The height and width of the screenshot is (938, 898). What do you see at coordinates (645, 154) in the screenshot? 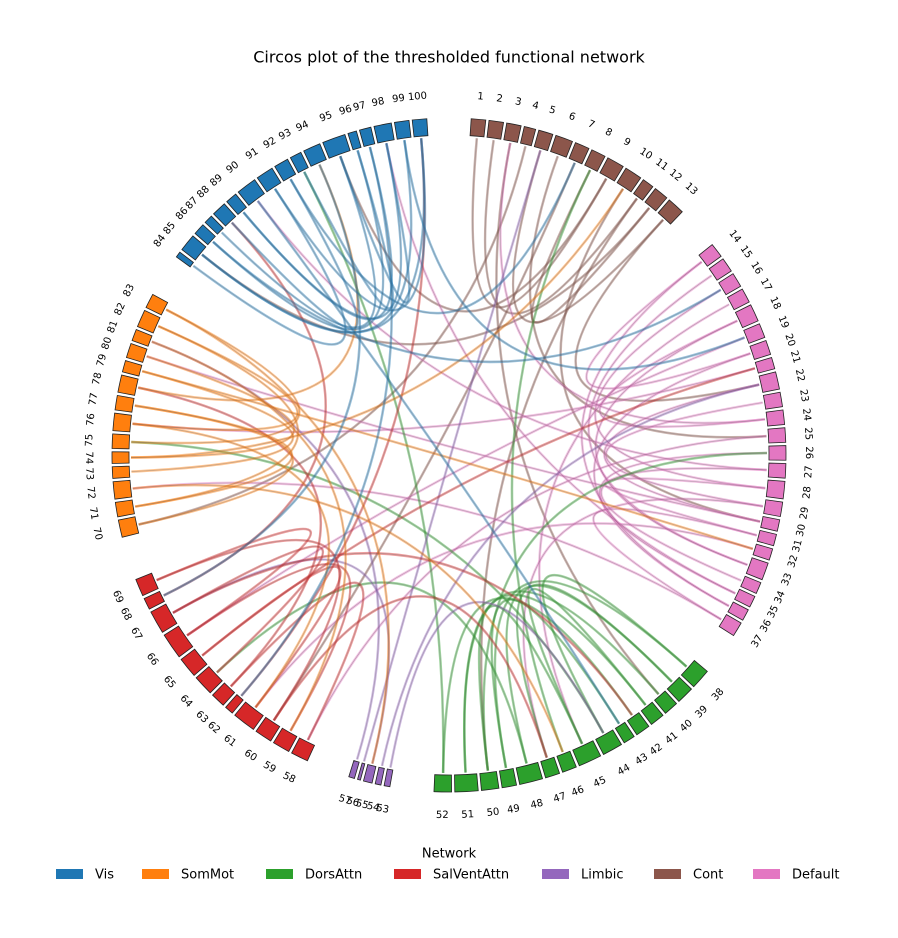
I see `node-label: 10` at bounding box center [645, 154].